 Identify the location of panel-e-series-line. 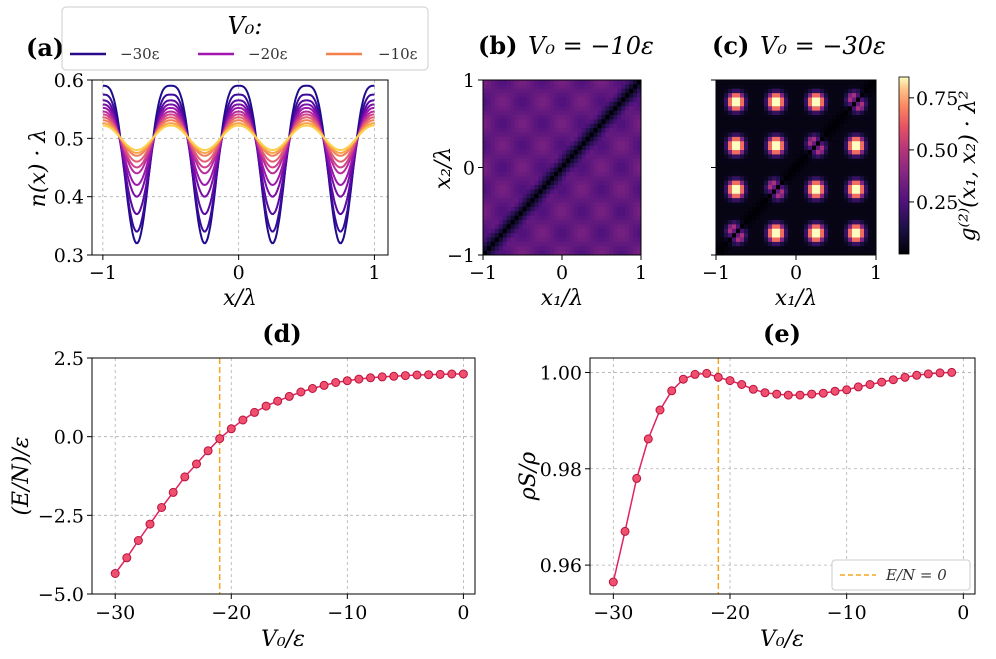
(782, 477).